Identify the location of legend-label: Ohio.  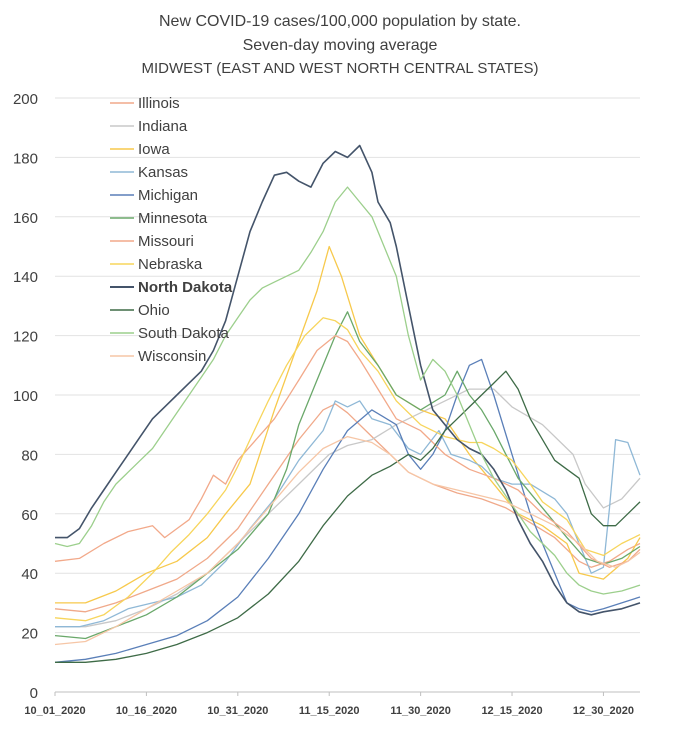
(154, 310).